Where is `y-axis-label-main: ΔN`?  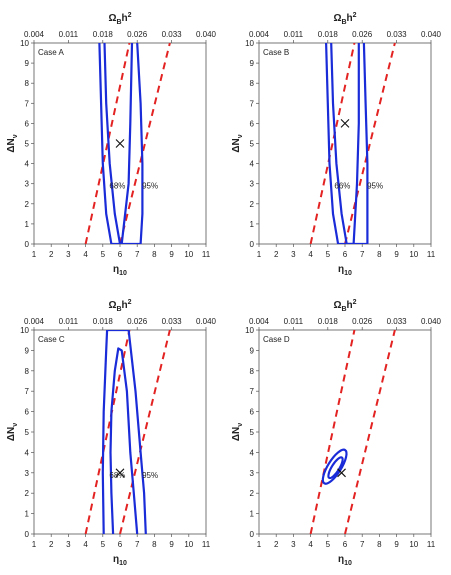
y-axis-label-main: ΔN is located at coordinates (236, 434).